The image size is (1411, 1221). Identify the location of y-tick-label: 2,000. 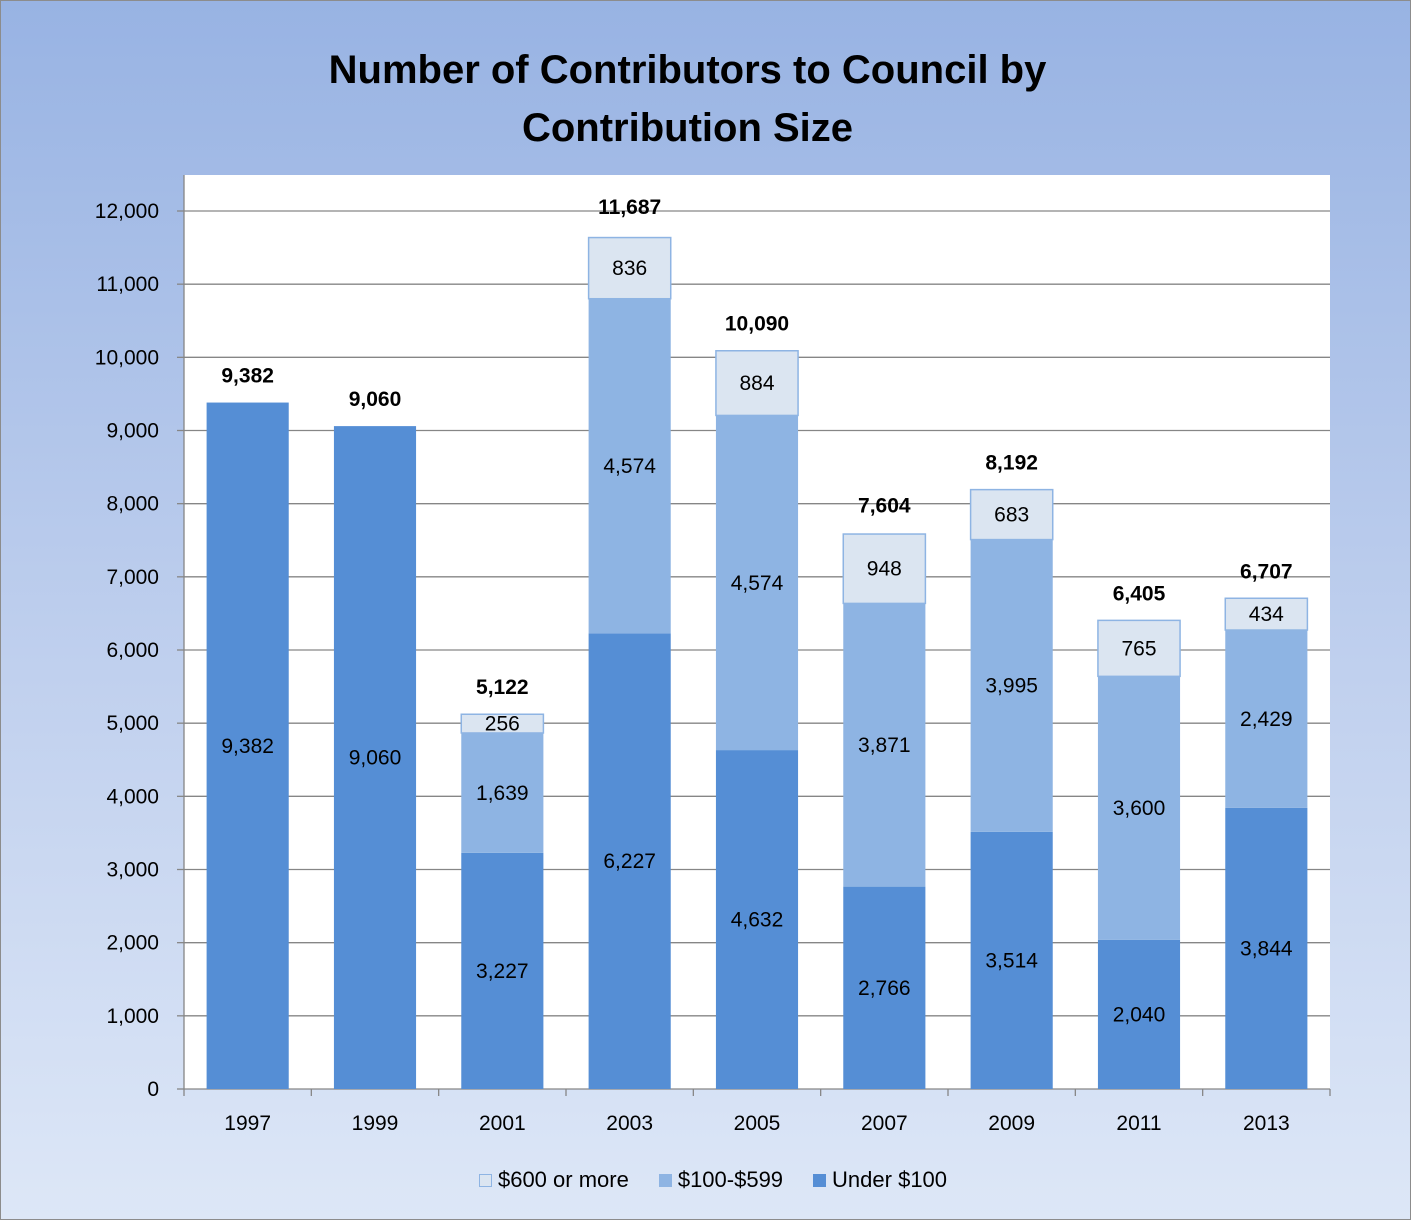
(132, 943).